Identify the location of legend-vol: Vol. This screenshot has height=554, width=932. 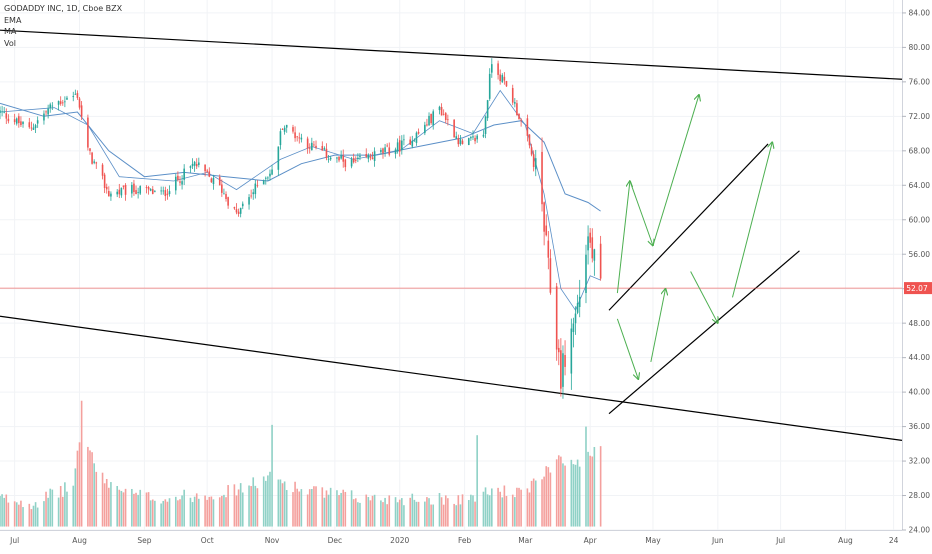
(10, 43).